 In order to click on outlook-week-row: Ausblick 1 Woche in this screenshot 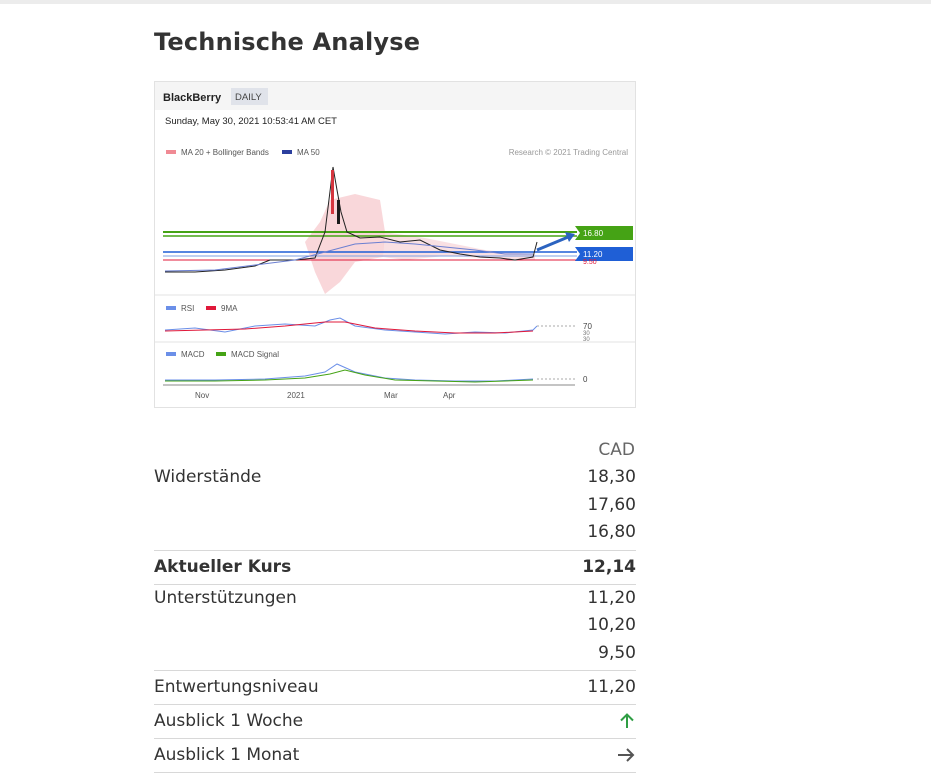, I will do `click(395, 721)`.